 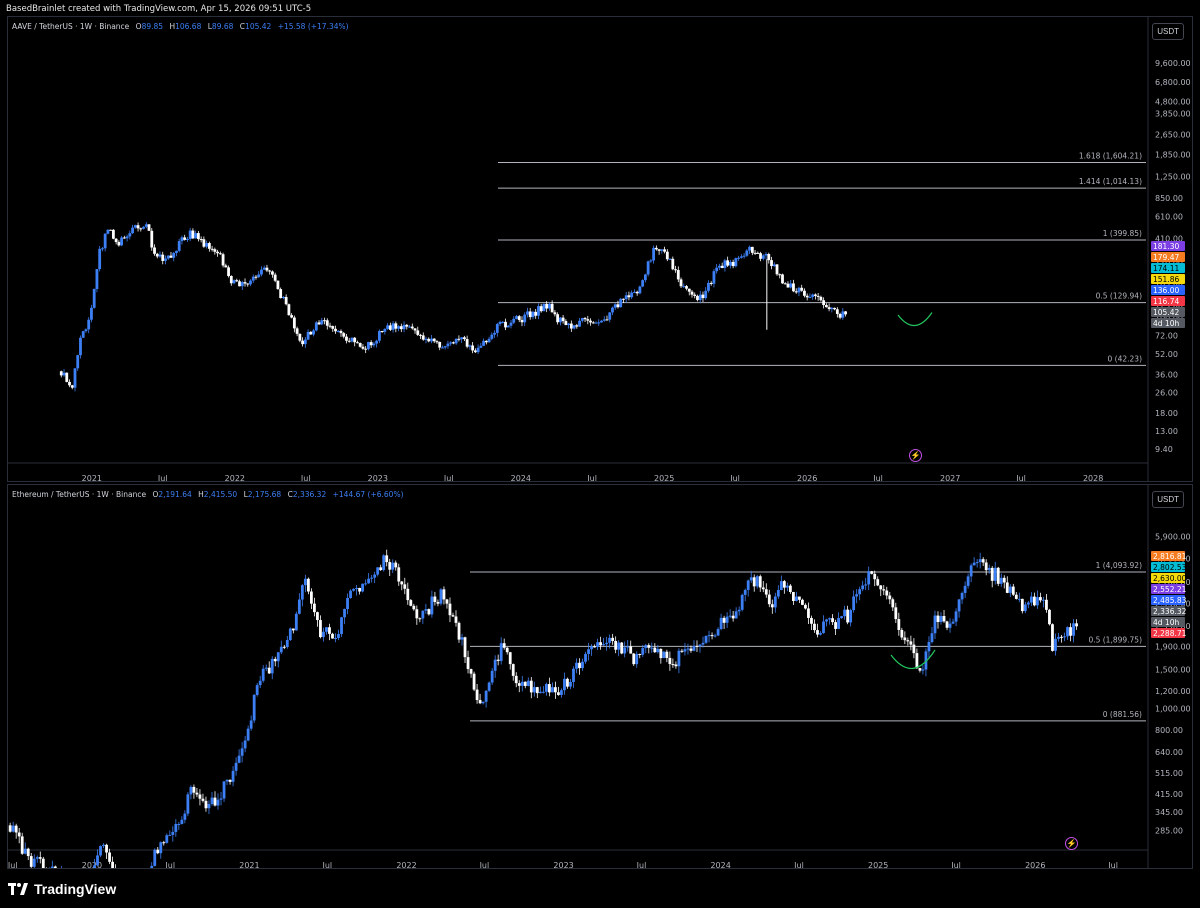 I want to click on y-tick-label: 1,500.00, so click(x=1173, y=669).